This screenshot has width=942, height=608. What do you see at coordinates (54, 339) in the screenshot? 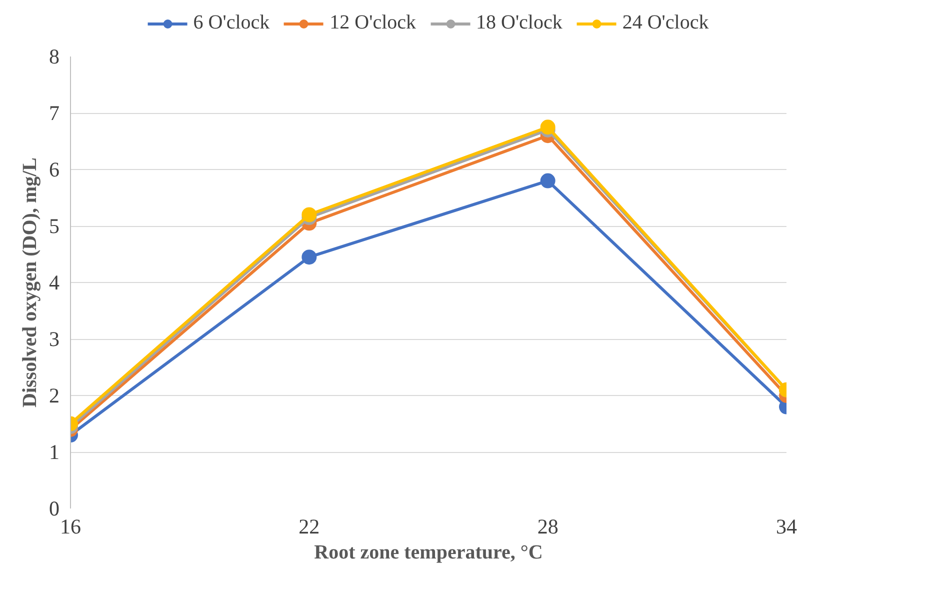
I see `y-tick-label: 3` at bounding box center [54, 339].